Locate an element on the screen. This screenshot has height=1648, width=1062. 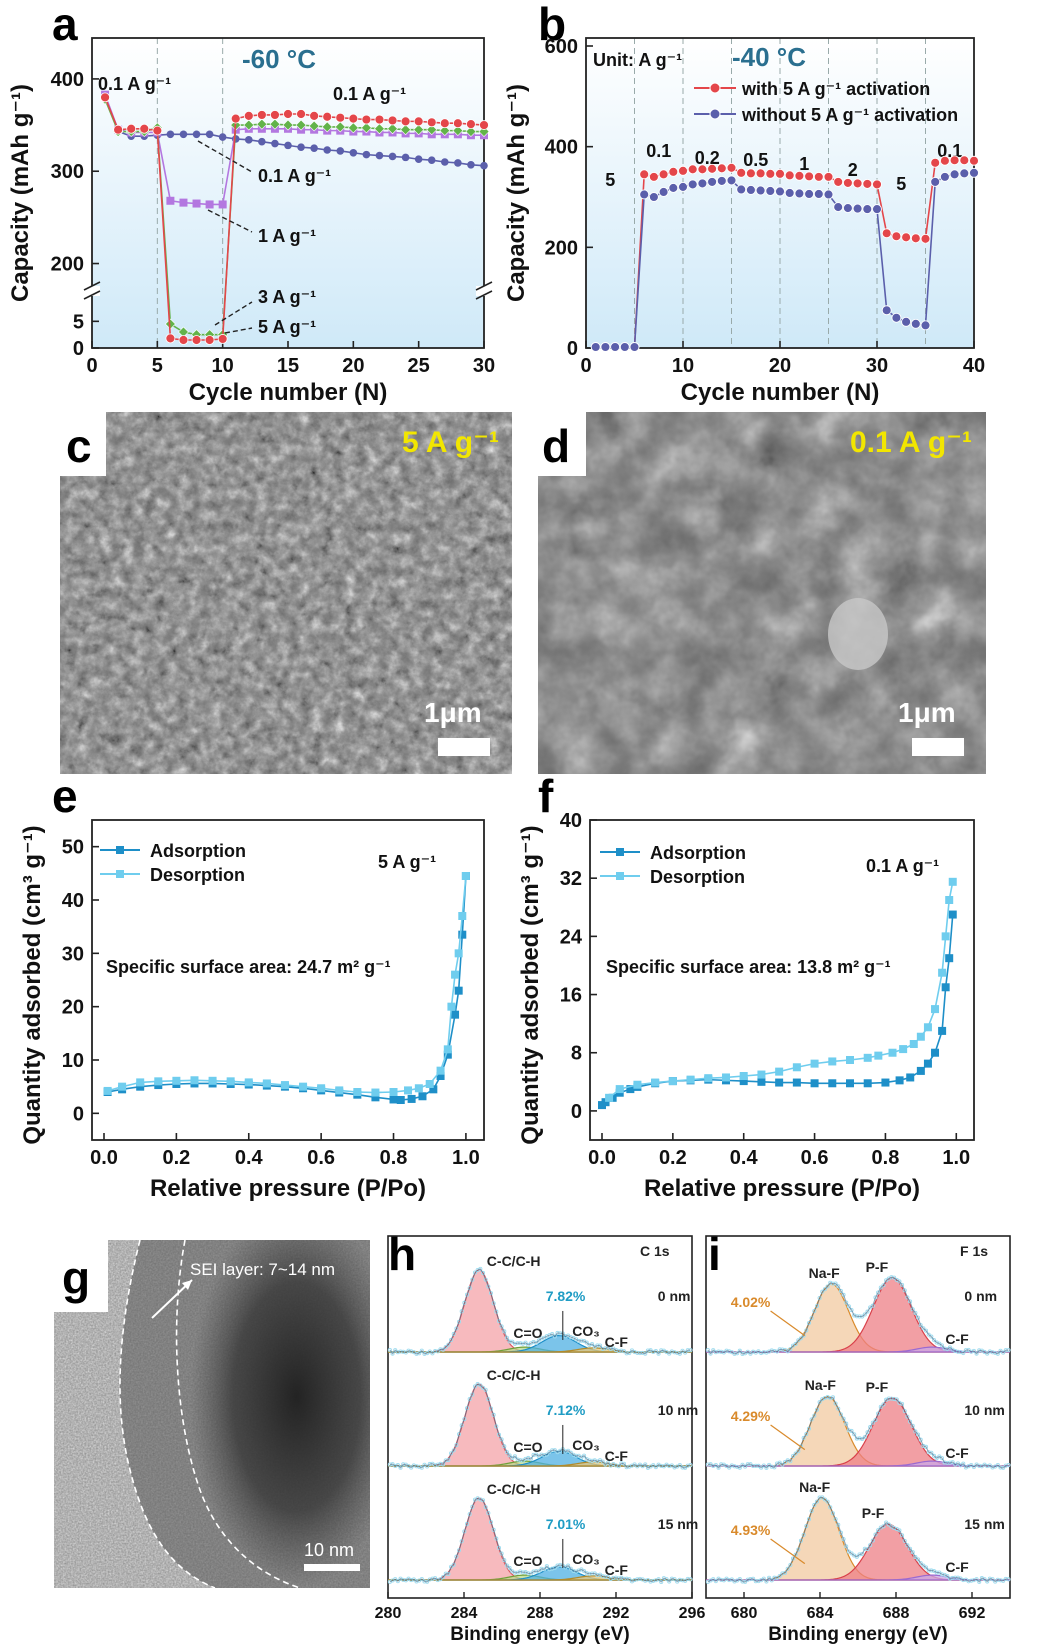
pct-label: 4.29% is located at coordinates (751, 1416).